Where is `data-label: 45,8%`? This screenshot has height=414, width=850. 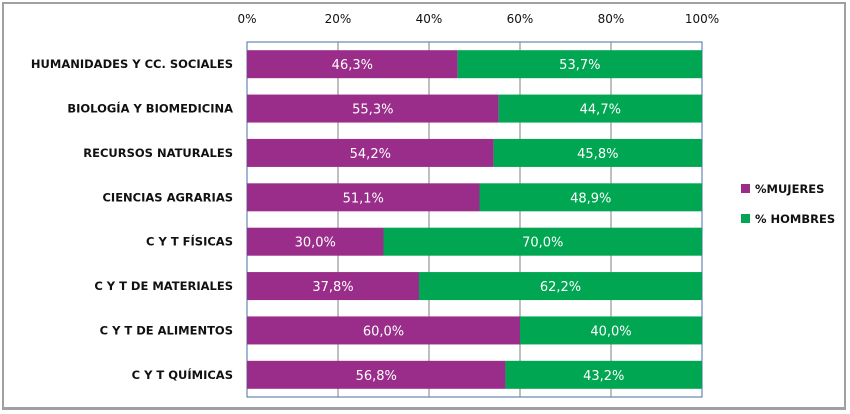
data-label: 45,8% is located at coordinates (597, 154).